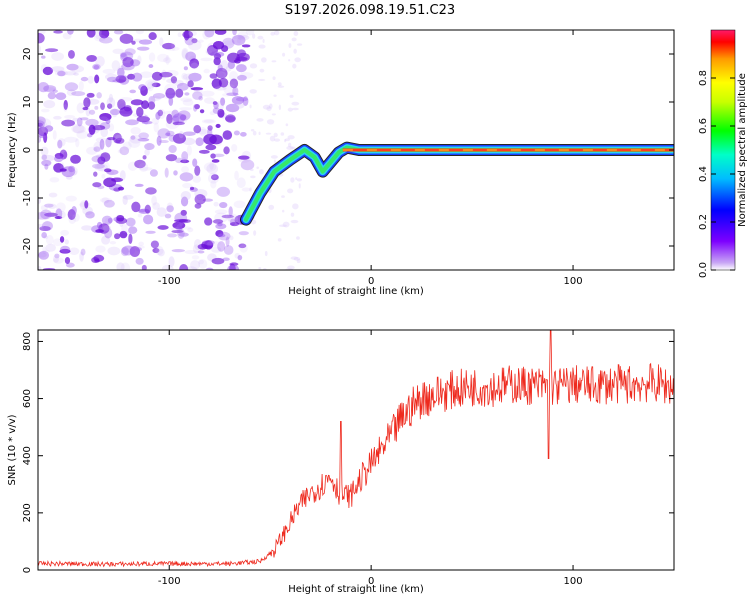  What do you see at coordinates (703, 270) in the screenshot?
I see `colorbar-tick-label: 0.0` at bounding box center [703, 270].